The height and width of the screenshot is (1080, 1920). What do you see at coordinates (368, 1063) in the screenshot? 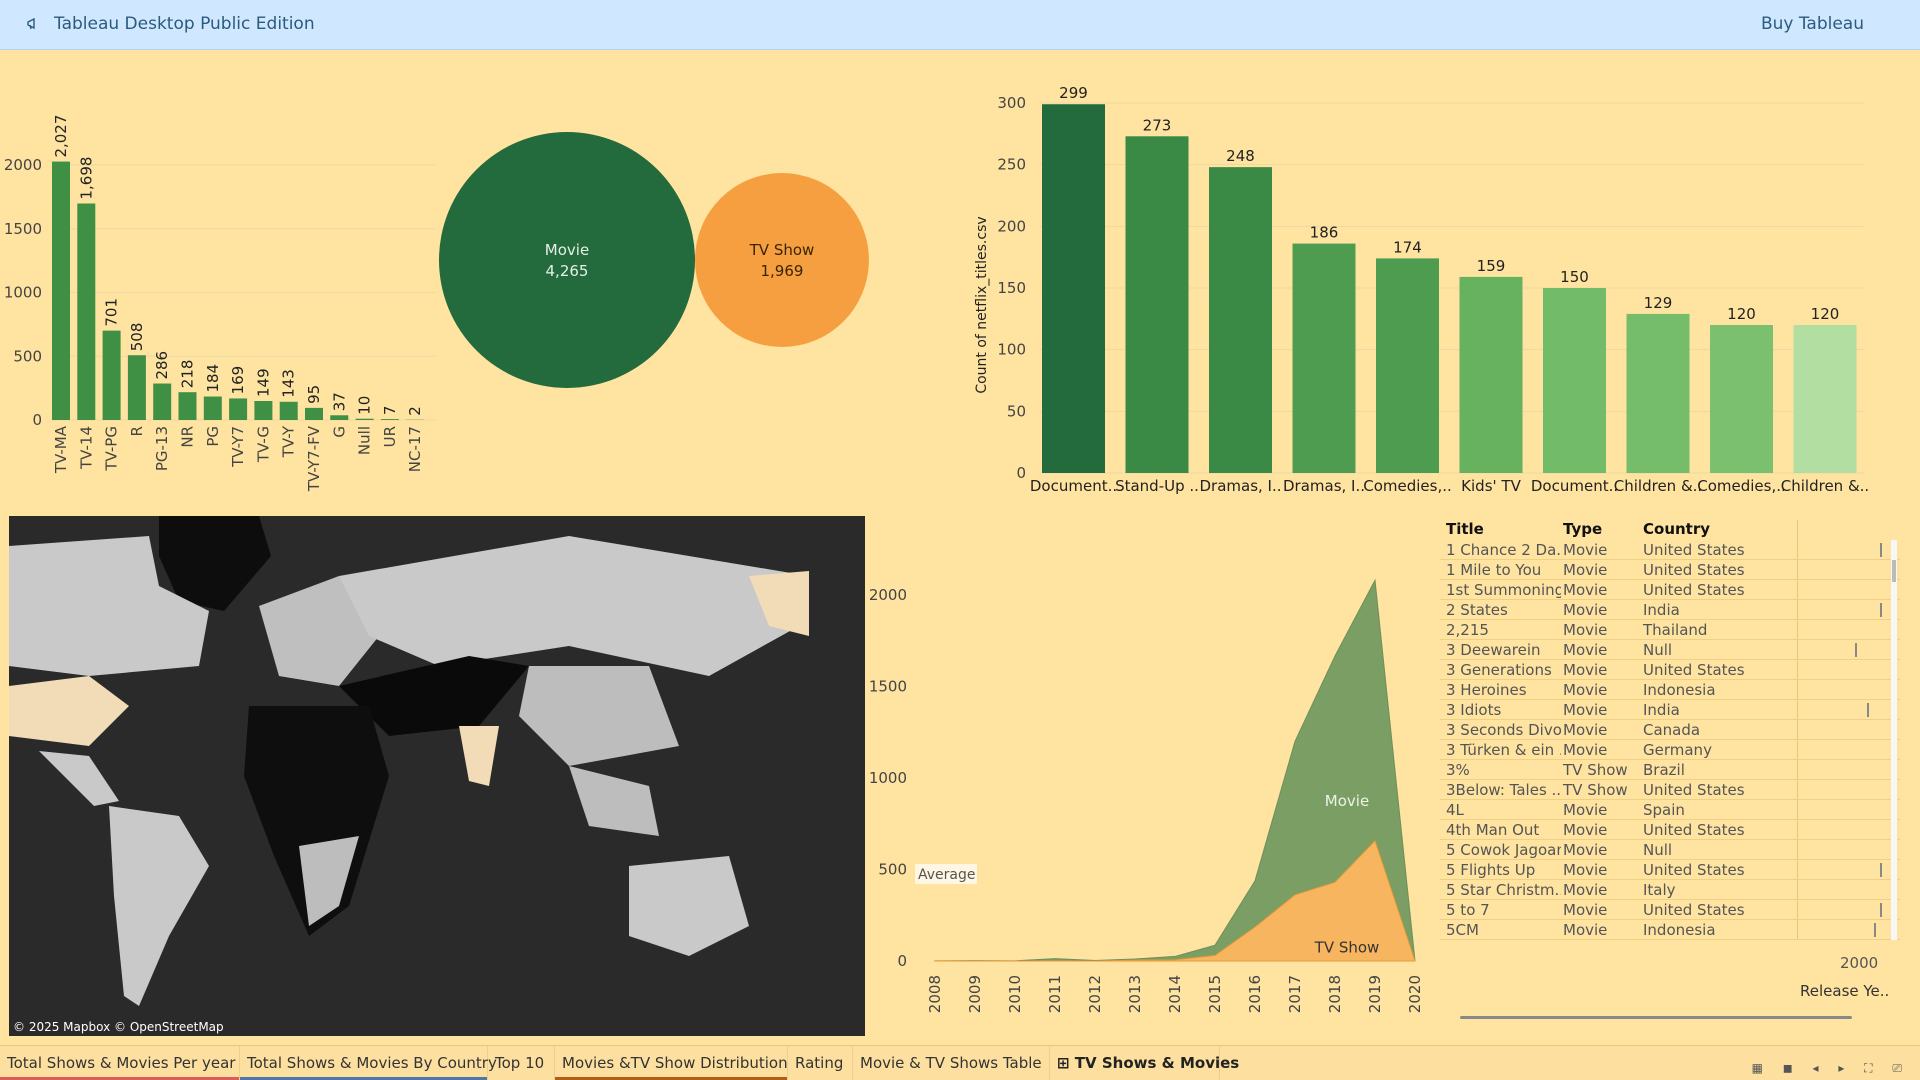
I see `tab-total-shows-movies-by-country: Total Shows & Movies By Country` at bounding box center [368, 1063].